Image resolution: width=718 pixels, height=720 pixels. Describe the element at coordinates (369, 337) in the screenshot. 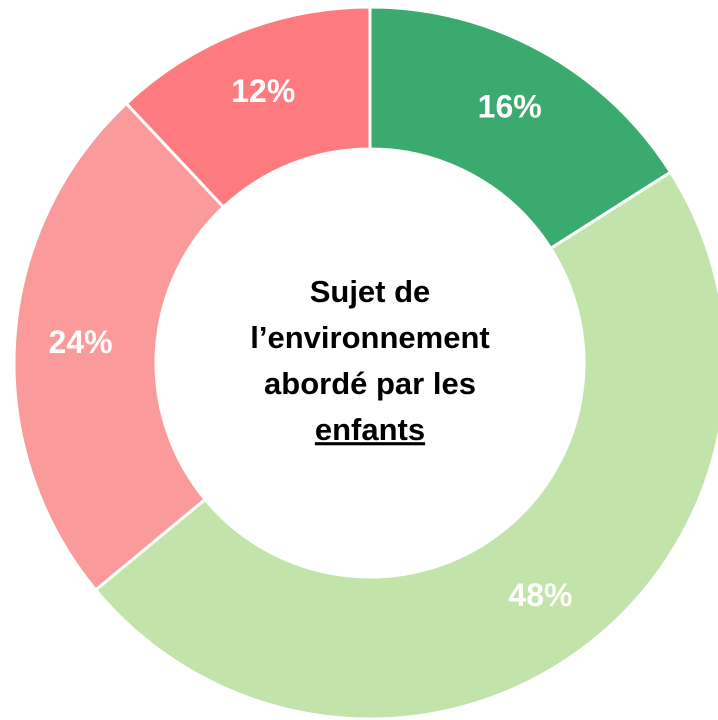

I see `chart-title: l’environnement` at that location.